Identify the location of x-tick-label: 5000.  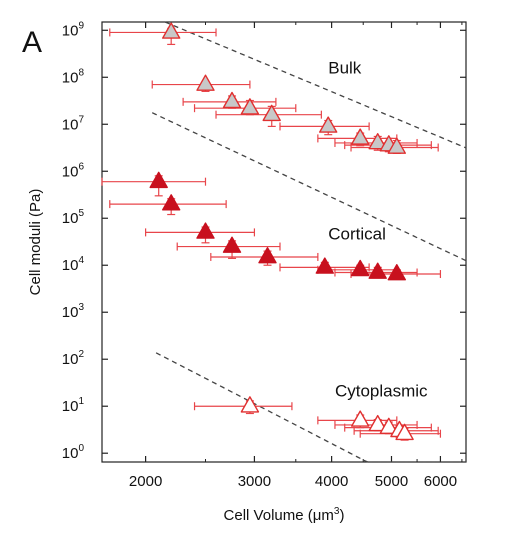
(391, 481).